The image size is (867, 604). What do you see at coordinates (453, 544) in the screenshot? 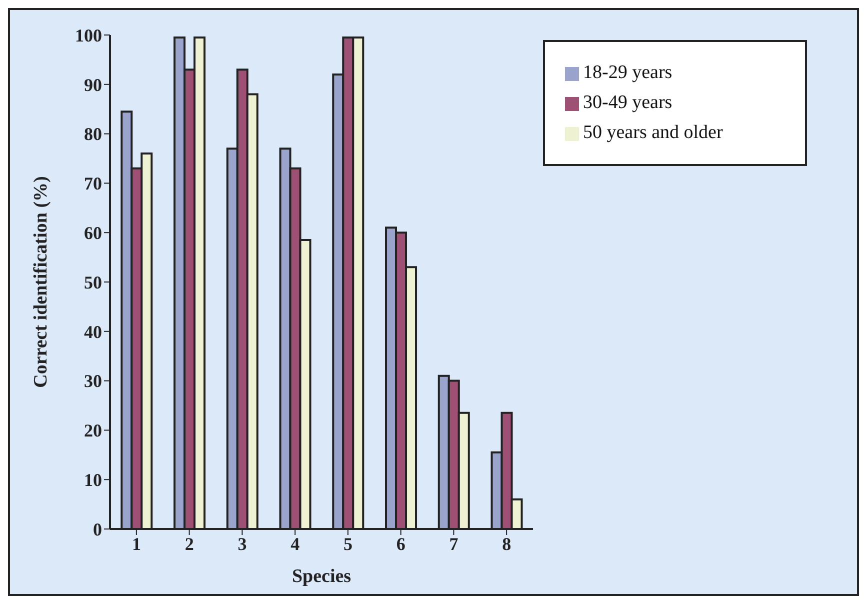
I see `x-tick-label: 7` at bounding box center [453, 544].